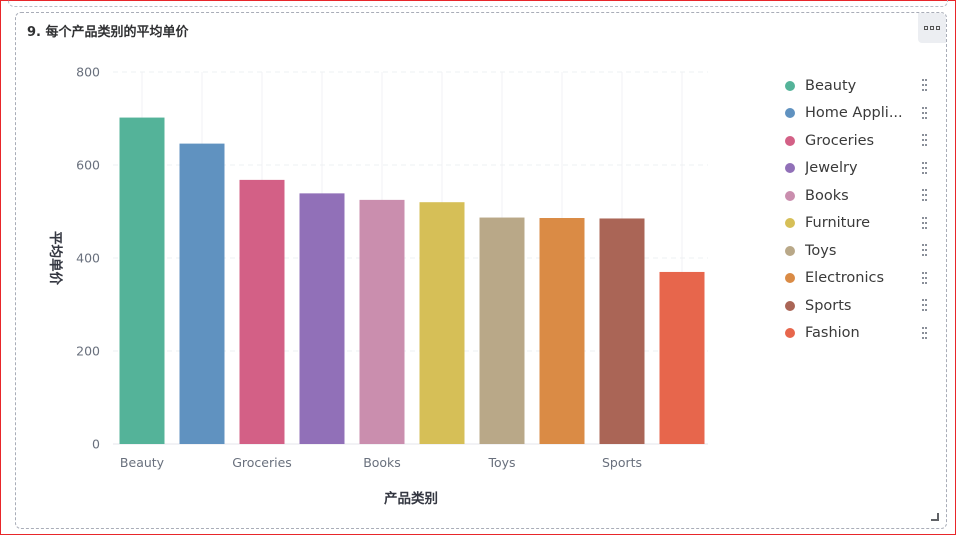 Image resolution: width=956 pixels, height=535 pixels. I want to click on x-tick-label: Groceries, so click(262, 462).